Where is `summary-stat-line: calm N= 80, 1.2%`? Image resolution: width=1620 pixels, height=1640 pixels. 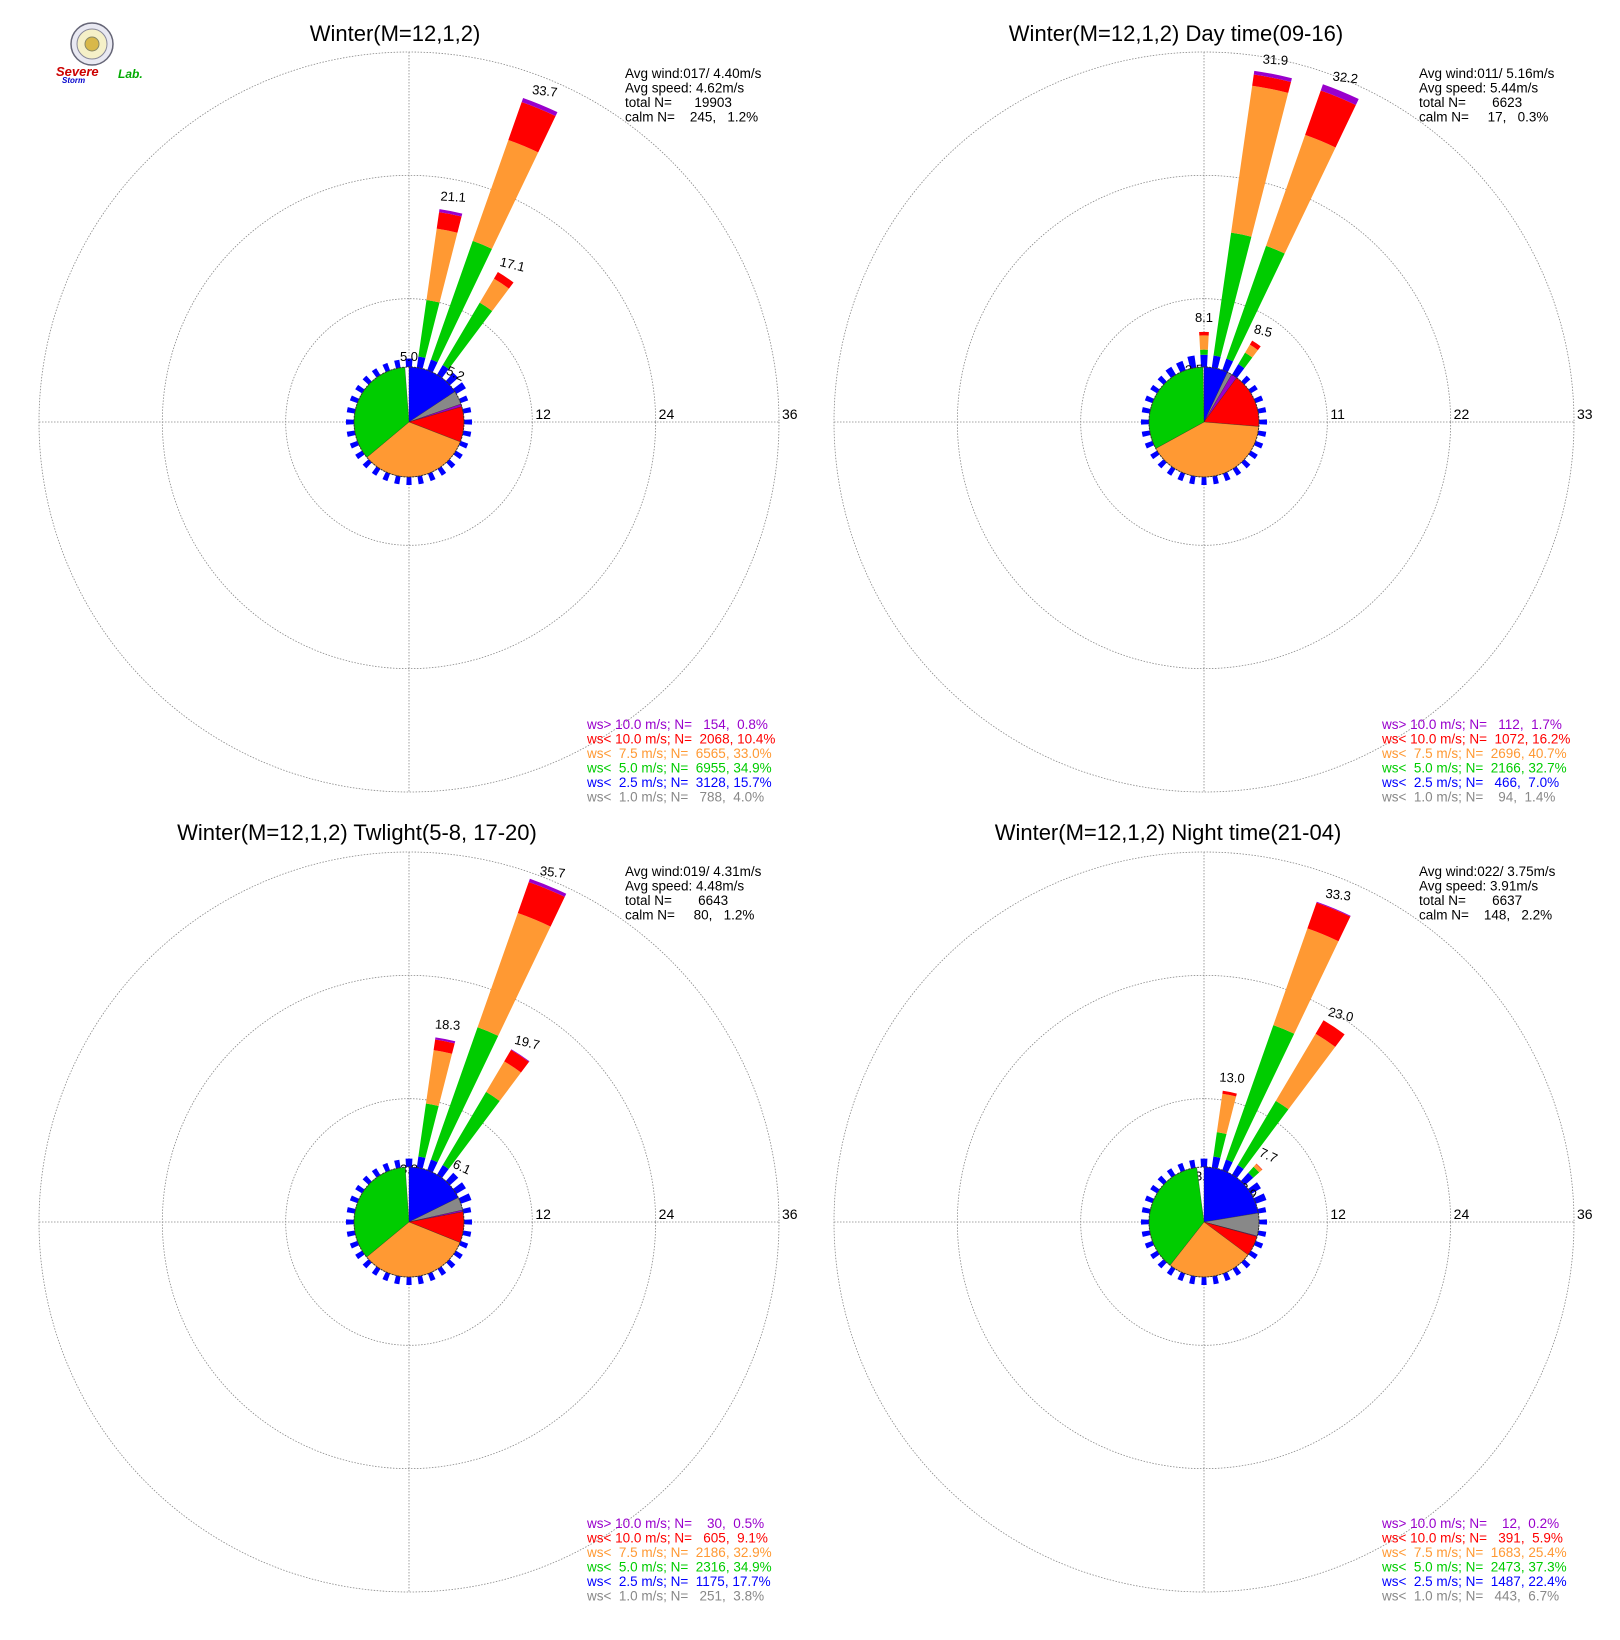 summary-stat-line: calm N= 80, 1.2% is located at coordinates (689, 915).